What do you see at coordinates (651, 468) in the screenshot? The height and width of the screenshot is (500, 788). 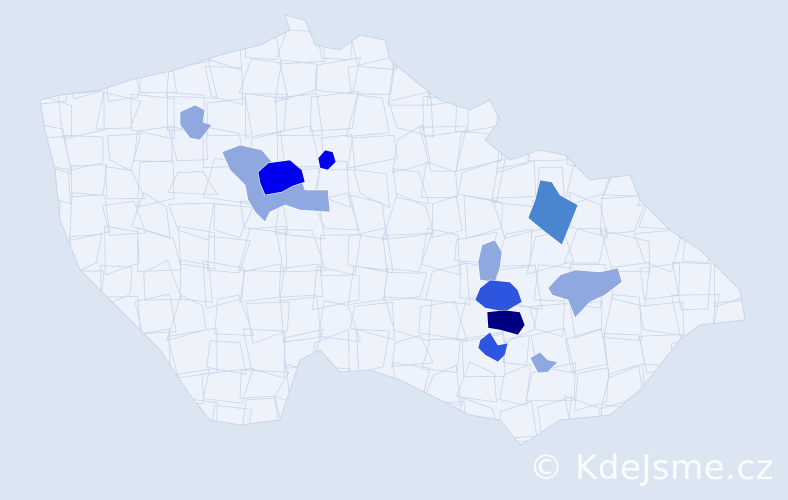 I see `watermark: © KdeJsme.cz` at bounding box center [651, 468].